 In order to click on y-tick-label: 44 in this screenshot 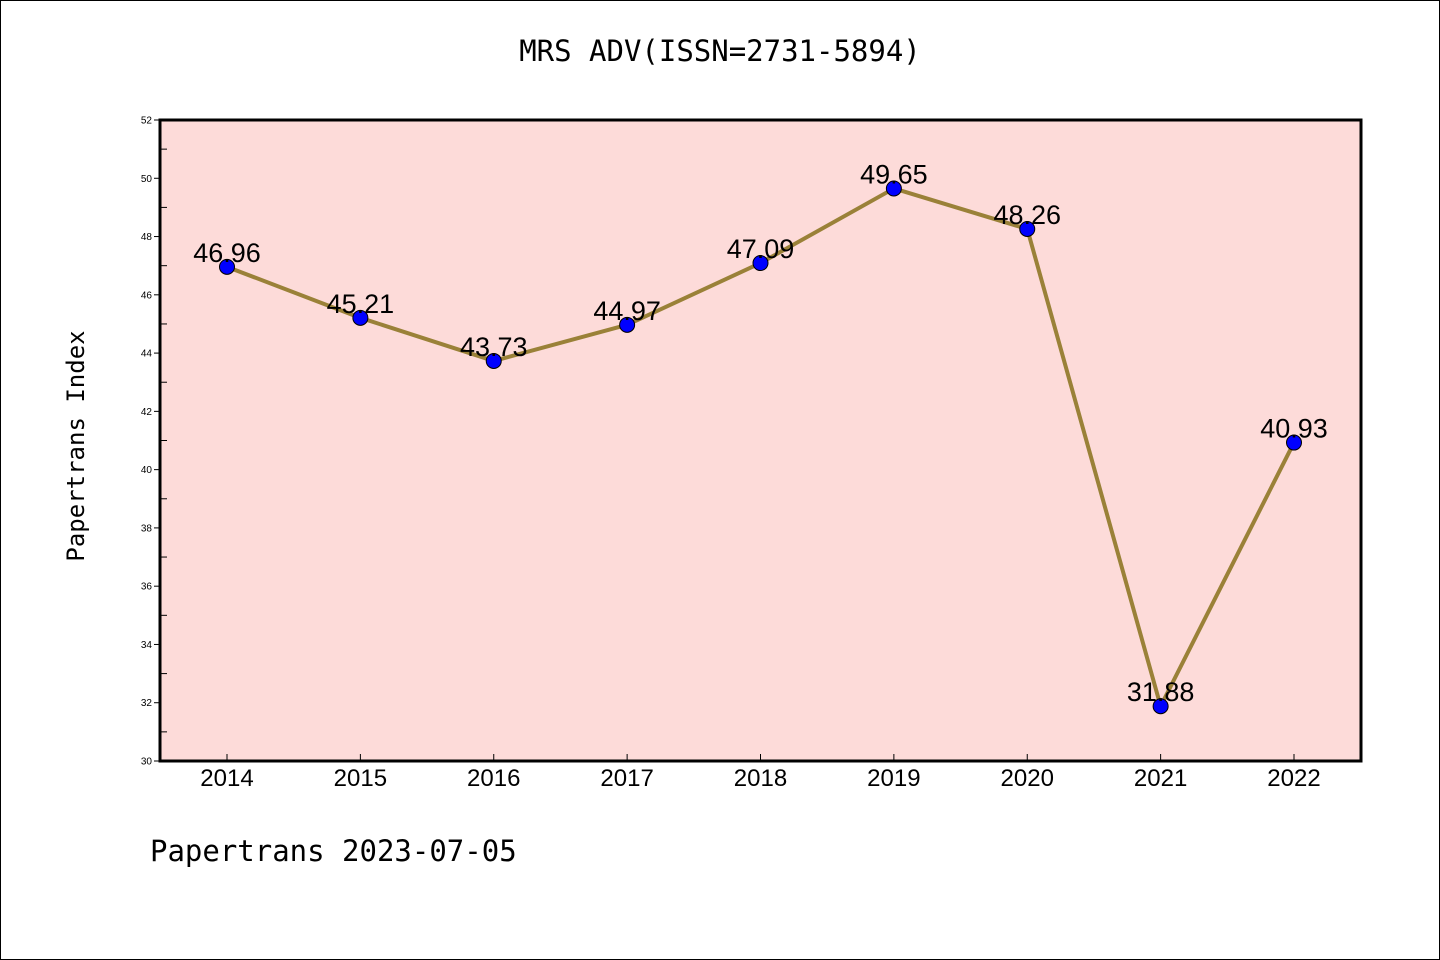, I will do `click(147, 354)`.